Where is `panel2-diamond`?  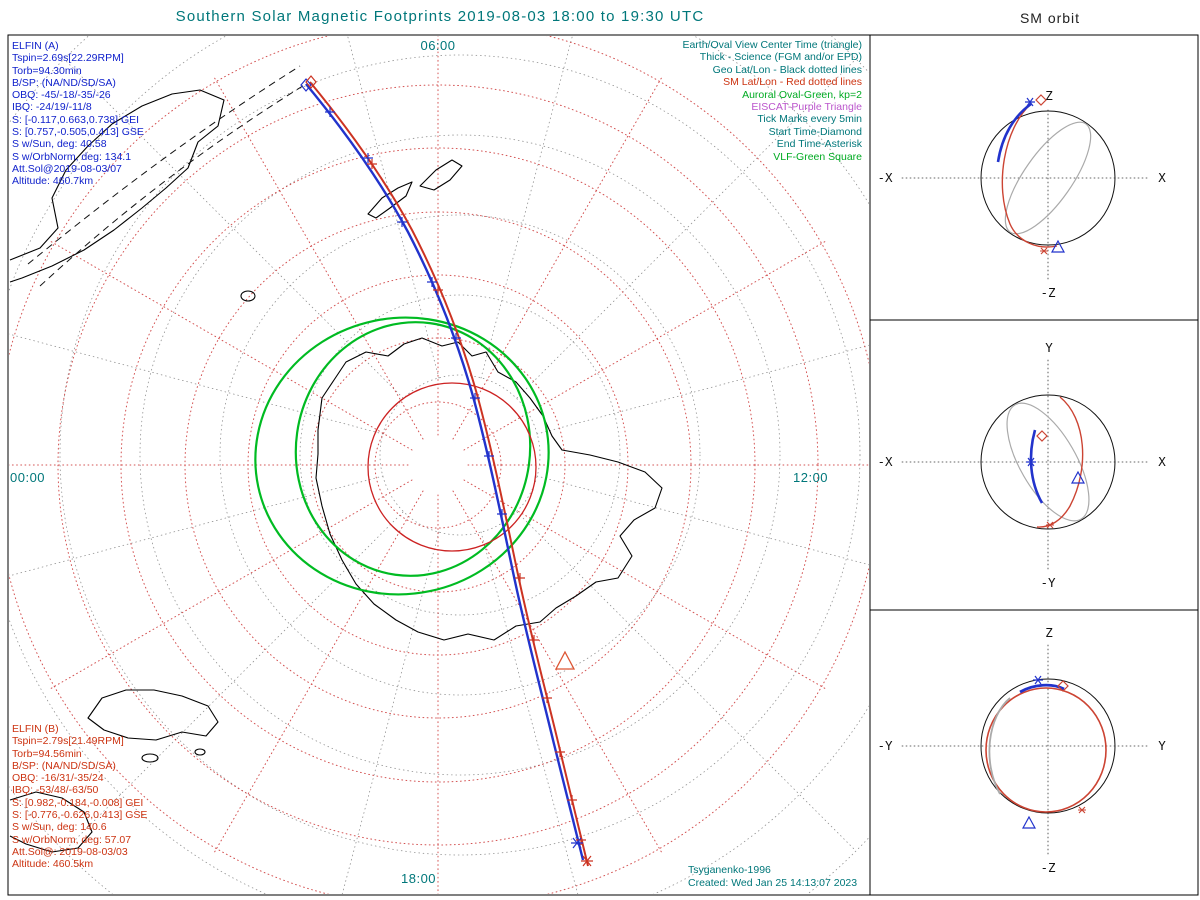 panel2-diamond is located at coordinates (1042, 436).